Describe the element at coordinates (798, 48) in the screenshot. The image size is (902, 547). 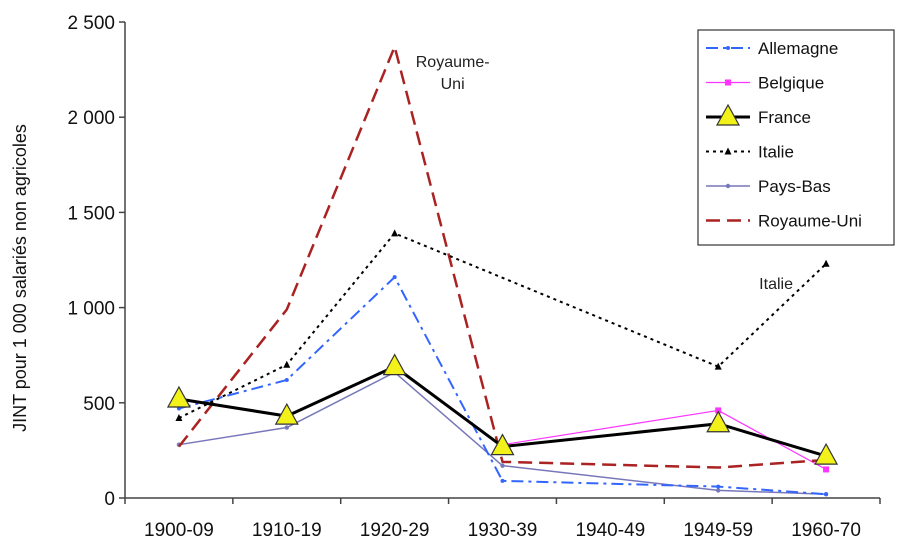
I see `legend-label-allemagne: Allemagne` at that location.